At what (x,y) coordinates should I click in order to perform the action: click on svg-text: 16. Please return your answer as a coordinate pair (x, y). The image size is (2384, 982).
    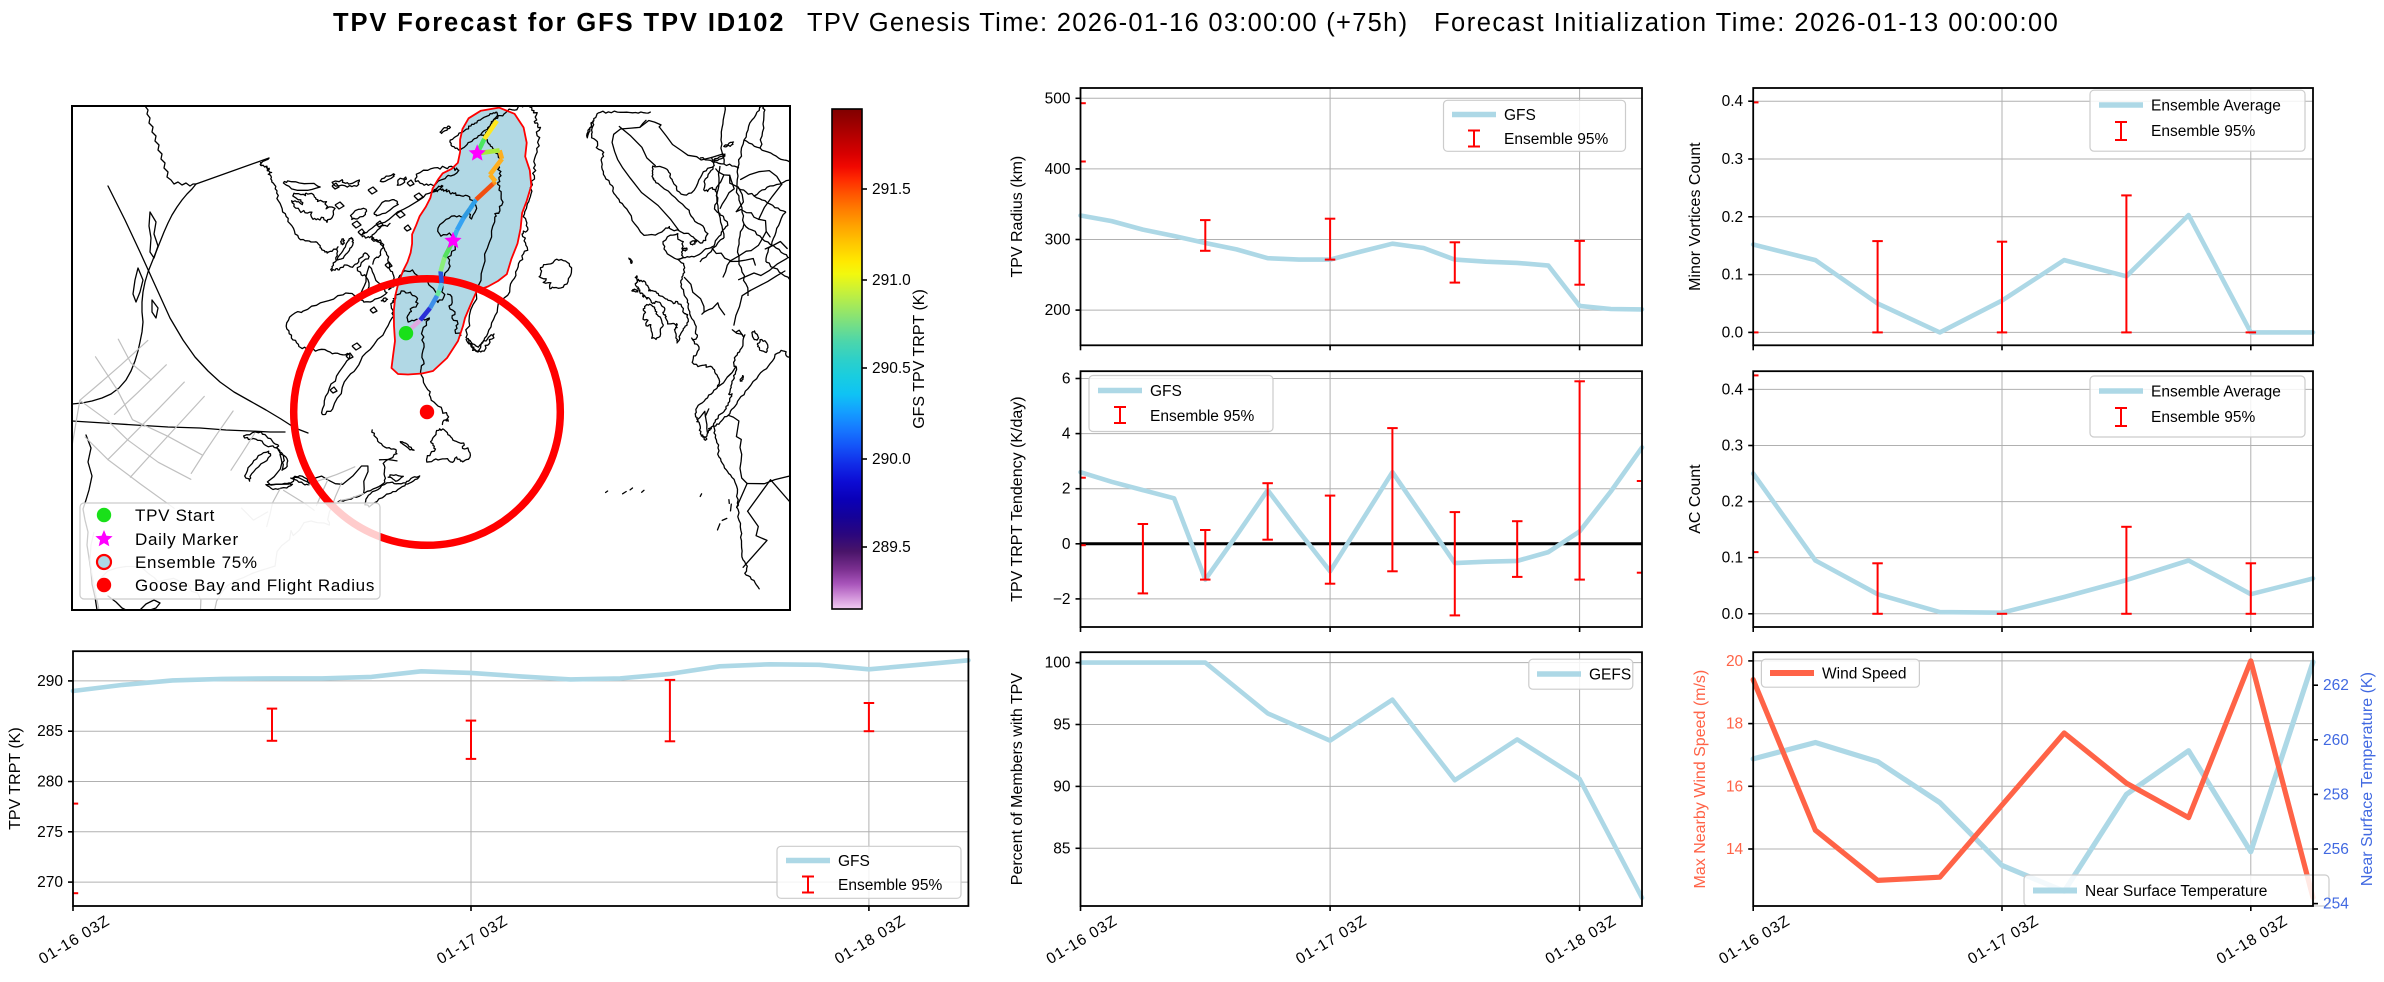
    Looking at the image, I should click on (1734, 786).